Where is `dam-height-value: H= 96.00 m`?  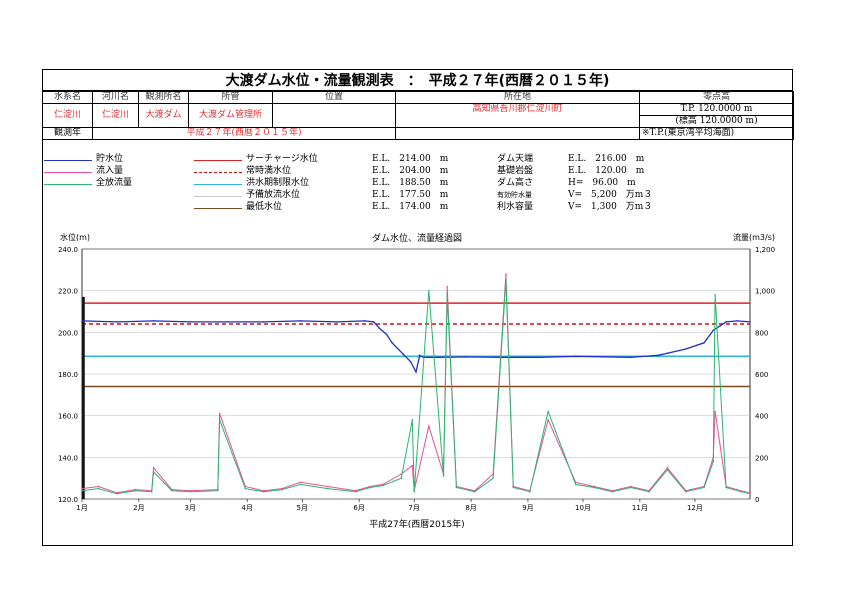 dam-height-value: H= 96.00 m is located at coordinates (602, 183).